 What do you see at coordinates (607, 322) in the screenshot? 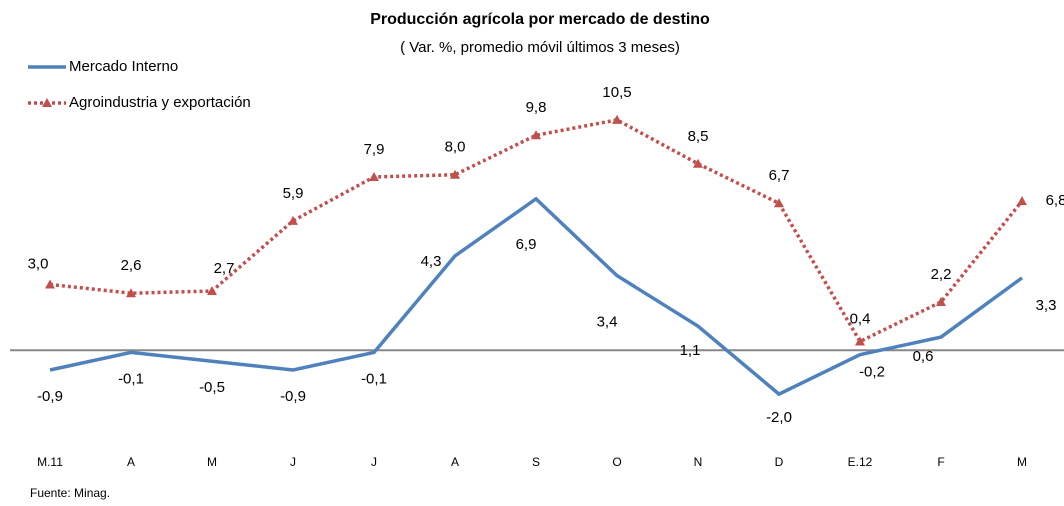
I see `data-label: 3,4` at bounding box center [607, 322].